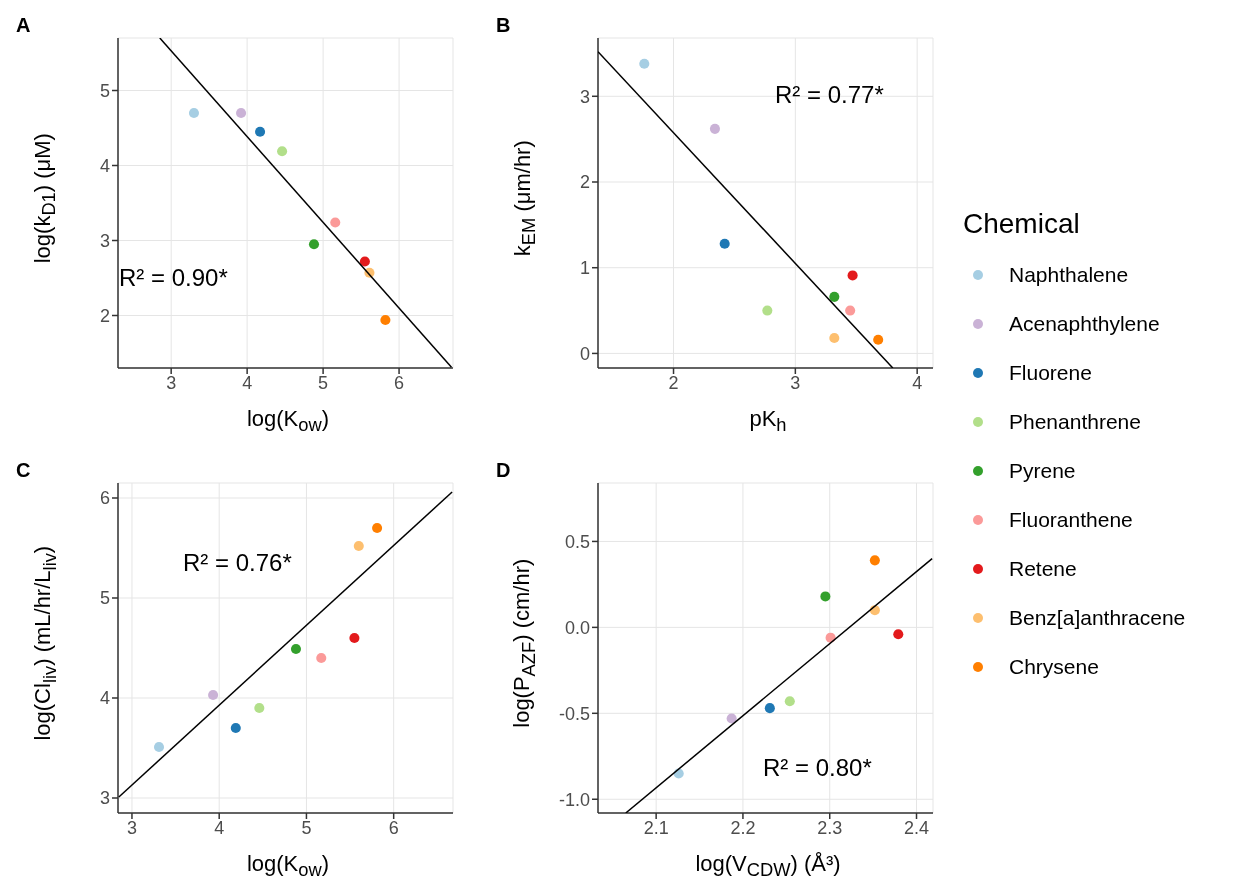  I want to click on x-tick-label: 2, so click(673, 382).